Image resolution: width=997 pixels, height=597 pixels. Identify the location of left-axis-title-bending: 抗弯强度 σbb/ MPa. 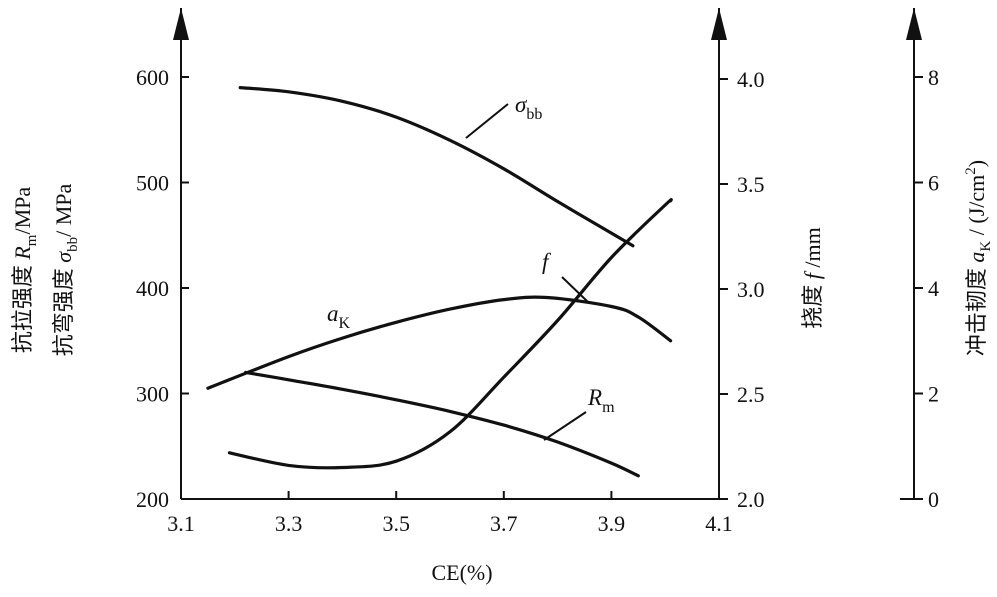
(66, 269).